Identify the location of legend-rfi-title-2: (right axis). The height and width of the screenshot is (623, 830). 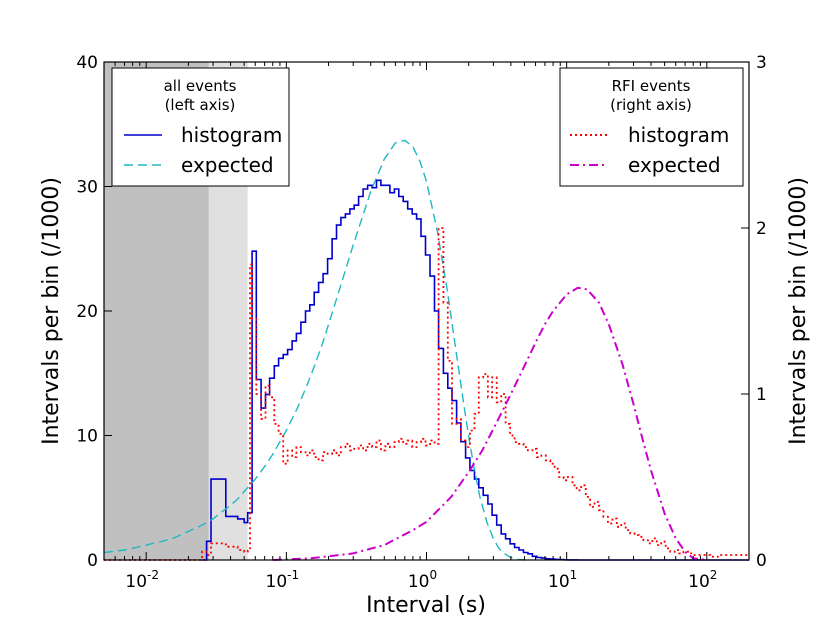
(651, 105).